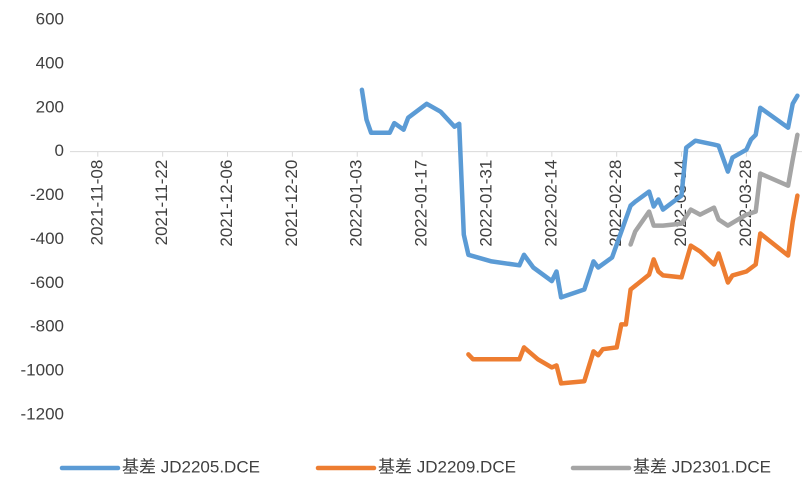  I want to click on x-tick-label: 2022-01-17, so click(421, 203).